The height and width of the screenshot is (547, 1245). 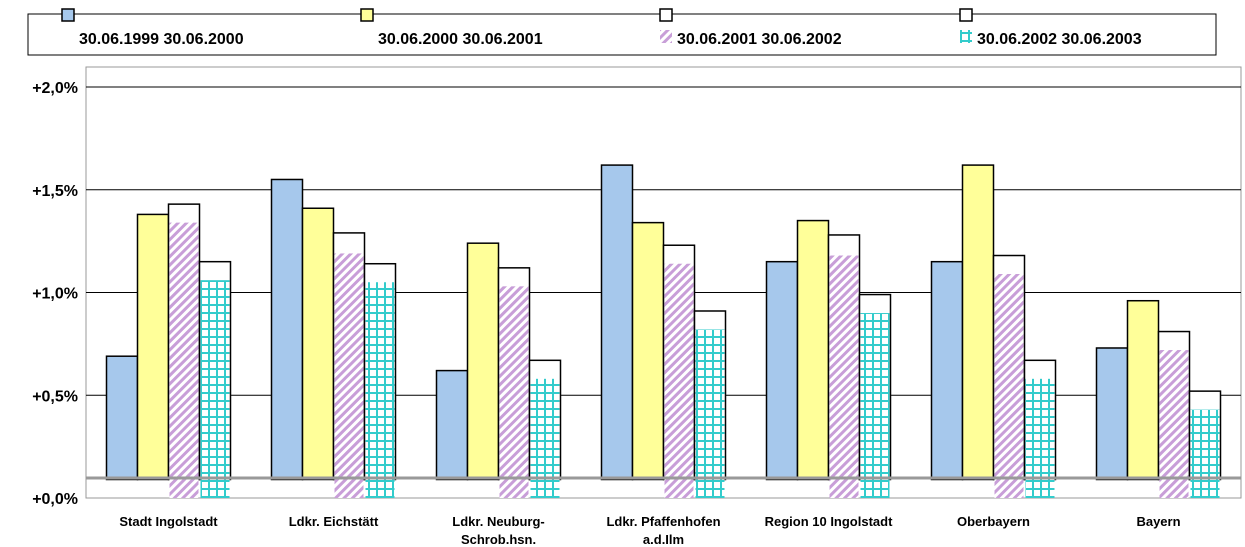 What do you see at coordinates (759, 39) in the screenshot?
I see `legend-label: 30.06.2001 30.06.2002` at bounding box center [759, 39].